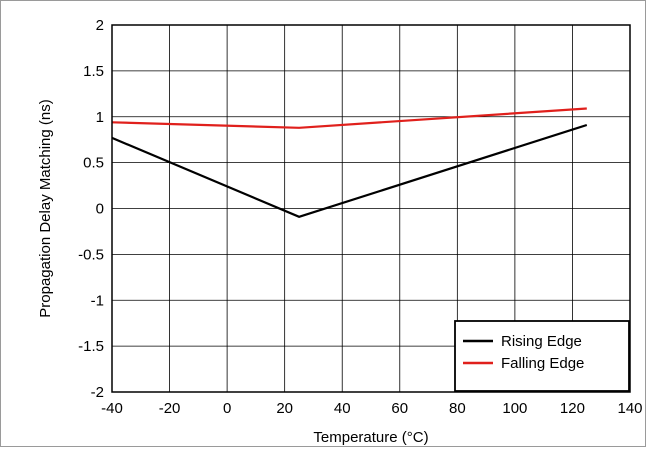 This screenshot has height=452, width=646. What do you see at coordinates (100, 117) in the screenshot?
I see `y-tick-label: 1` at bounding box center [100, 117].